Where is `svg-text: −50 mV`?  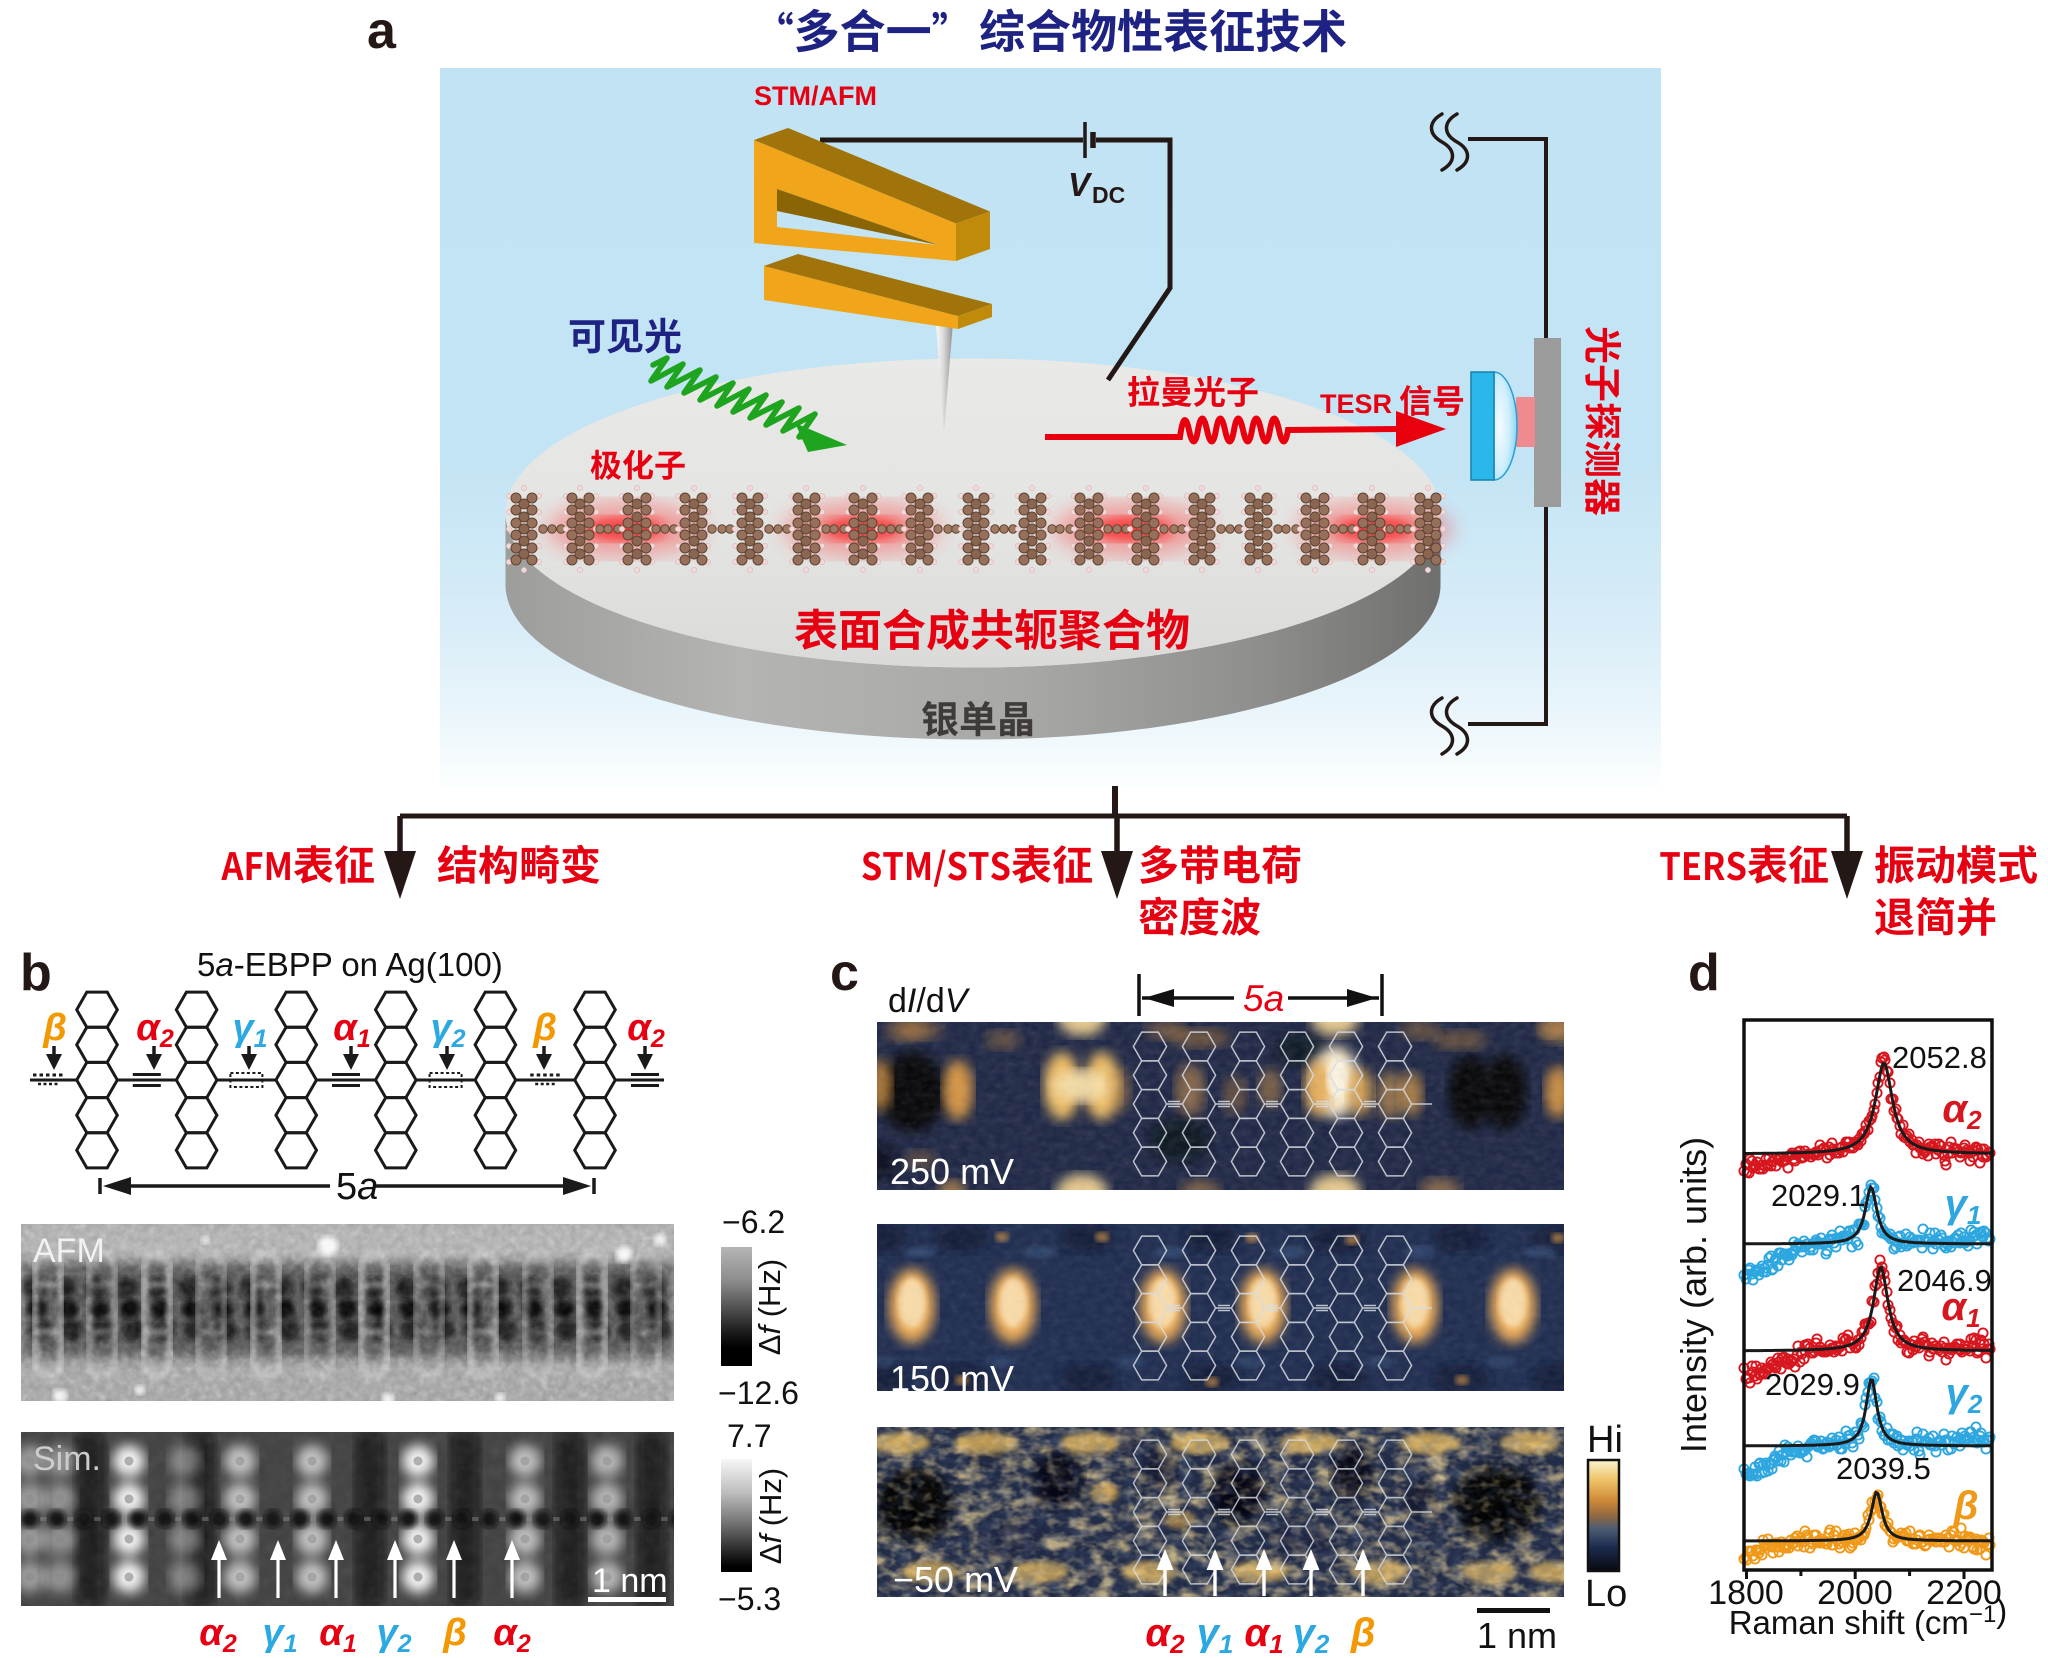
svg-text: −50 mV is located at coordinates (955, 1579).